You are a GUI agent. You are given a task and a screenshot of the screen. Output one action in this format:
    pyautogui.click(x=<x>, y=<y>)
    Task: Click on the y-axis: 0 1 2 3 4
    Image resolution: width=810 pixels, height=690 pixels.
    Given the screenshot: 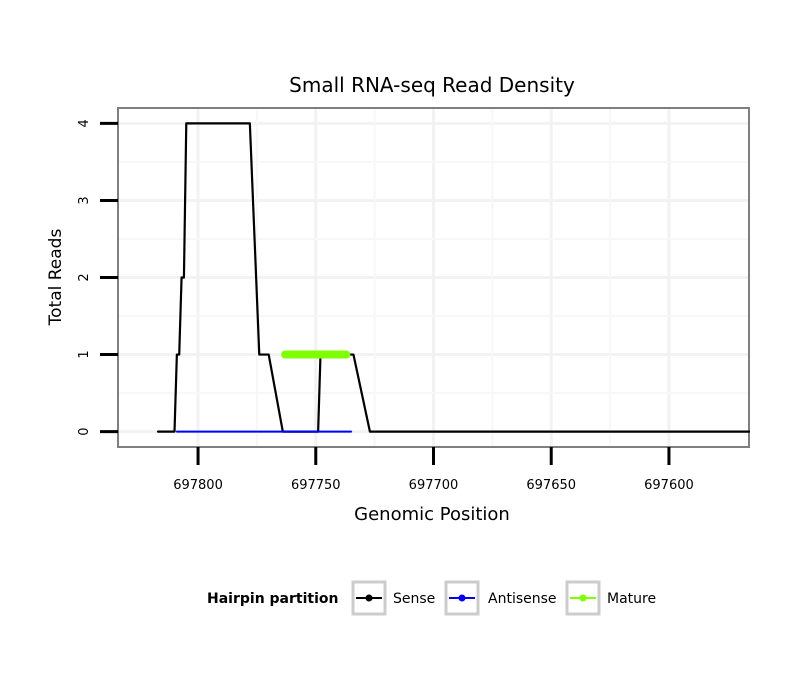 What is the action you would take?
    pyautogui.click(x=97, y=277)
    